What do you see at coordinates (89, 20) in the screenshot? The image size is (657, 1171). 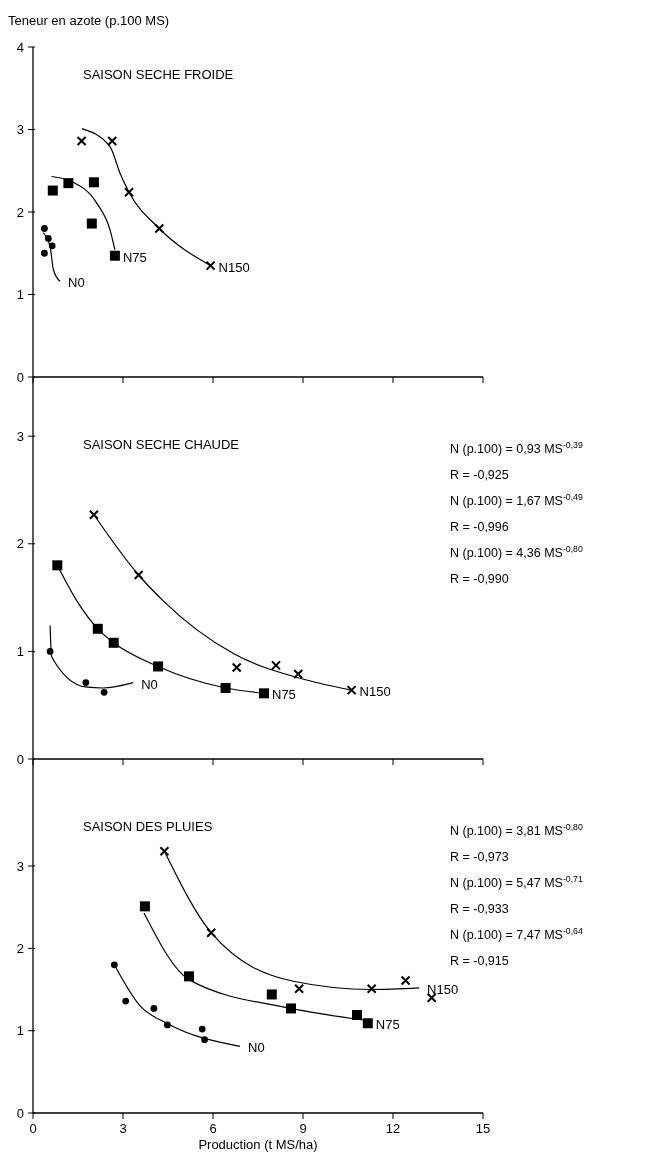 I see `y-axis-title: Teneur en azote (p.100 MS)` at bounding box center [89, 20].